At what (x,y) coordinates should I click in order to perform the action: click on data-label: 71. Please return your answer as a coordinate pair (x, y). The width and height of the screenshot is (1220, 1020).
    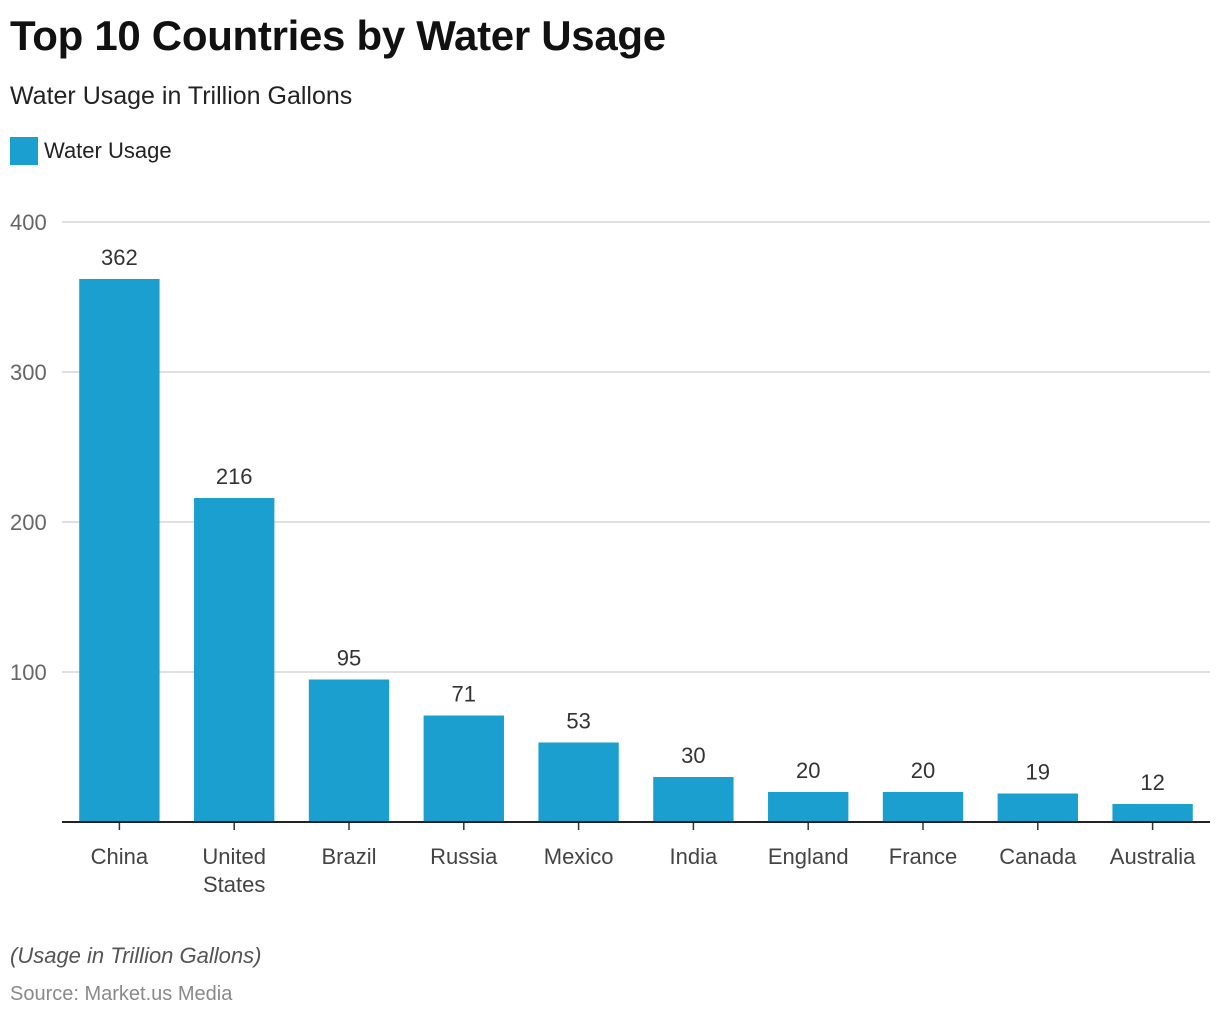
    Looking at the image, I should click on (464, 694).